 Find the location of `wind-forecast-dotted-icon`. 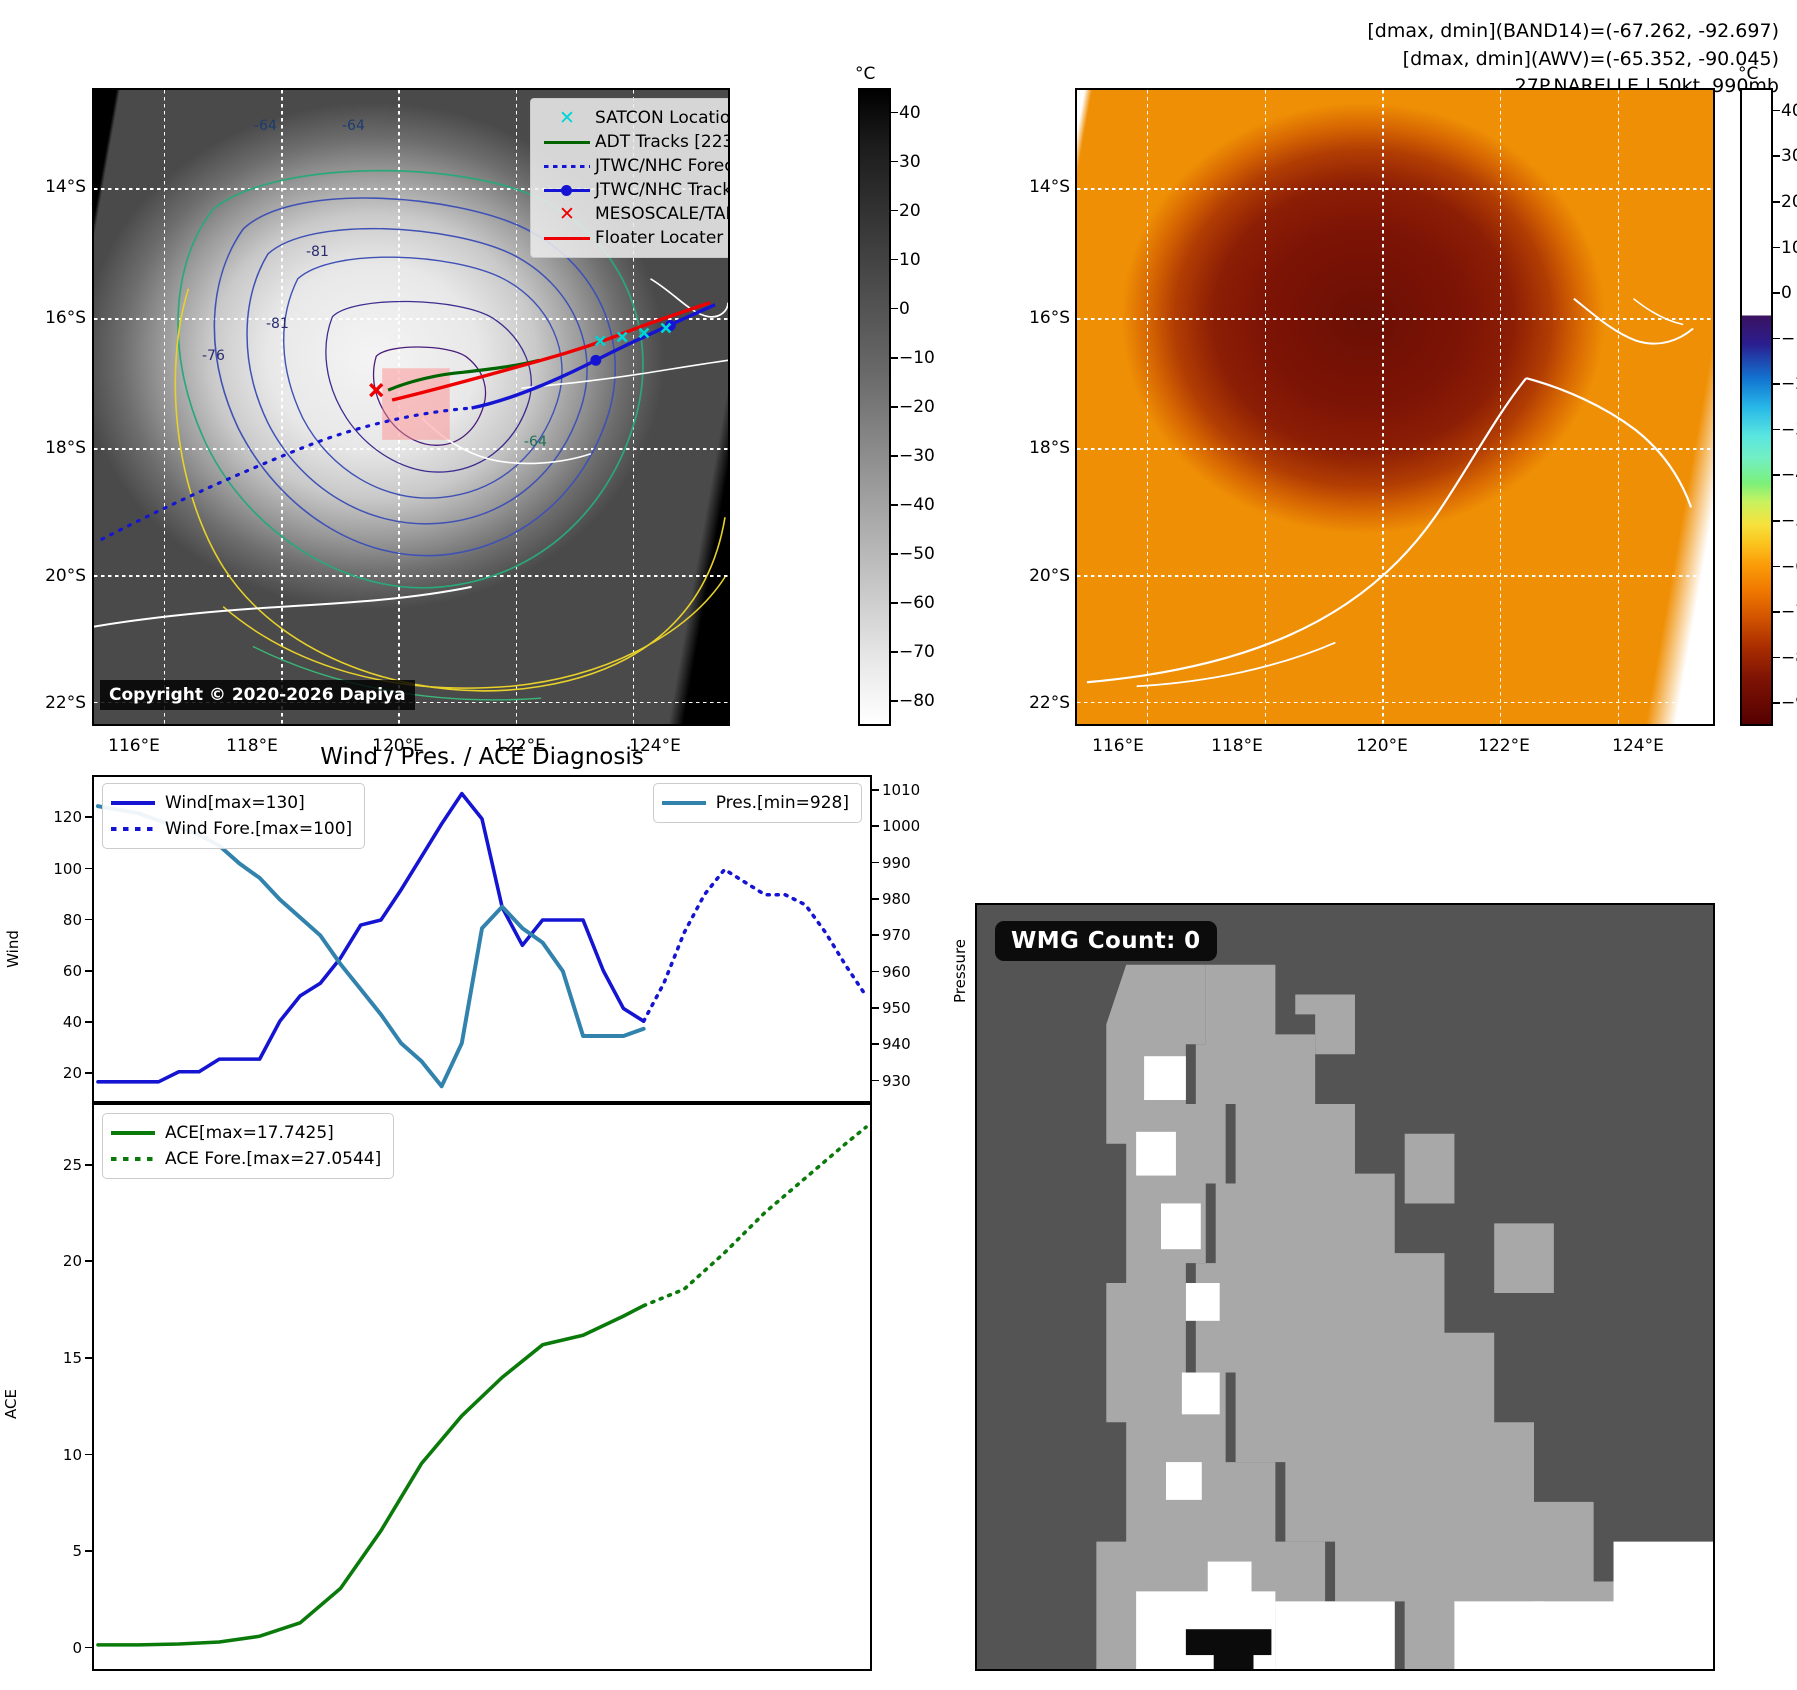

wind-forecast-dotted-icon is located at coordinates (138, 829).